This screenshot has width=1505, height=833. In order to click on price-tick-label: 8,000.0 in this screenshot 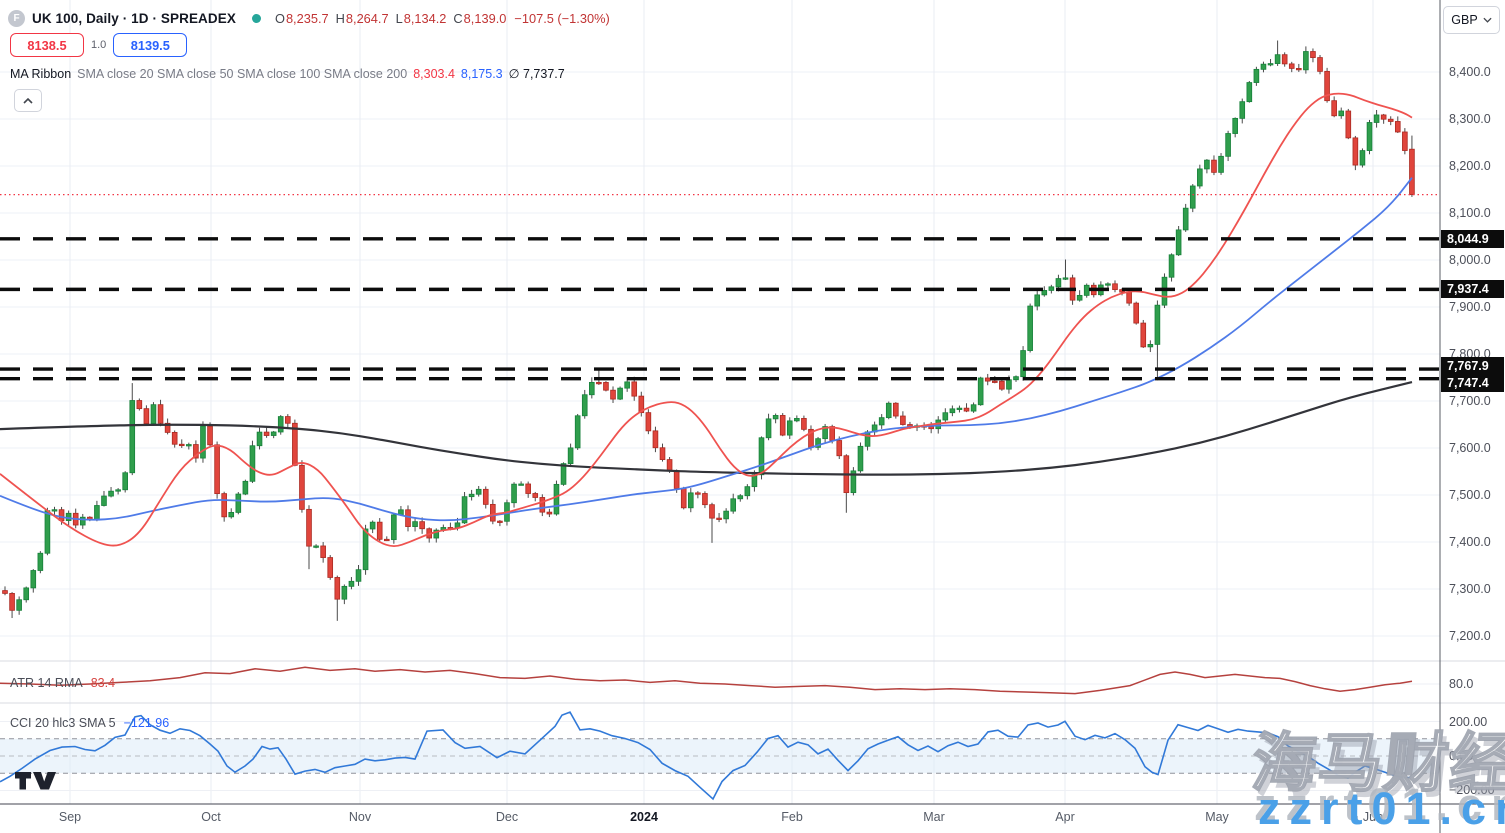, I will do `click(1470, 259)`.